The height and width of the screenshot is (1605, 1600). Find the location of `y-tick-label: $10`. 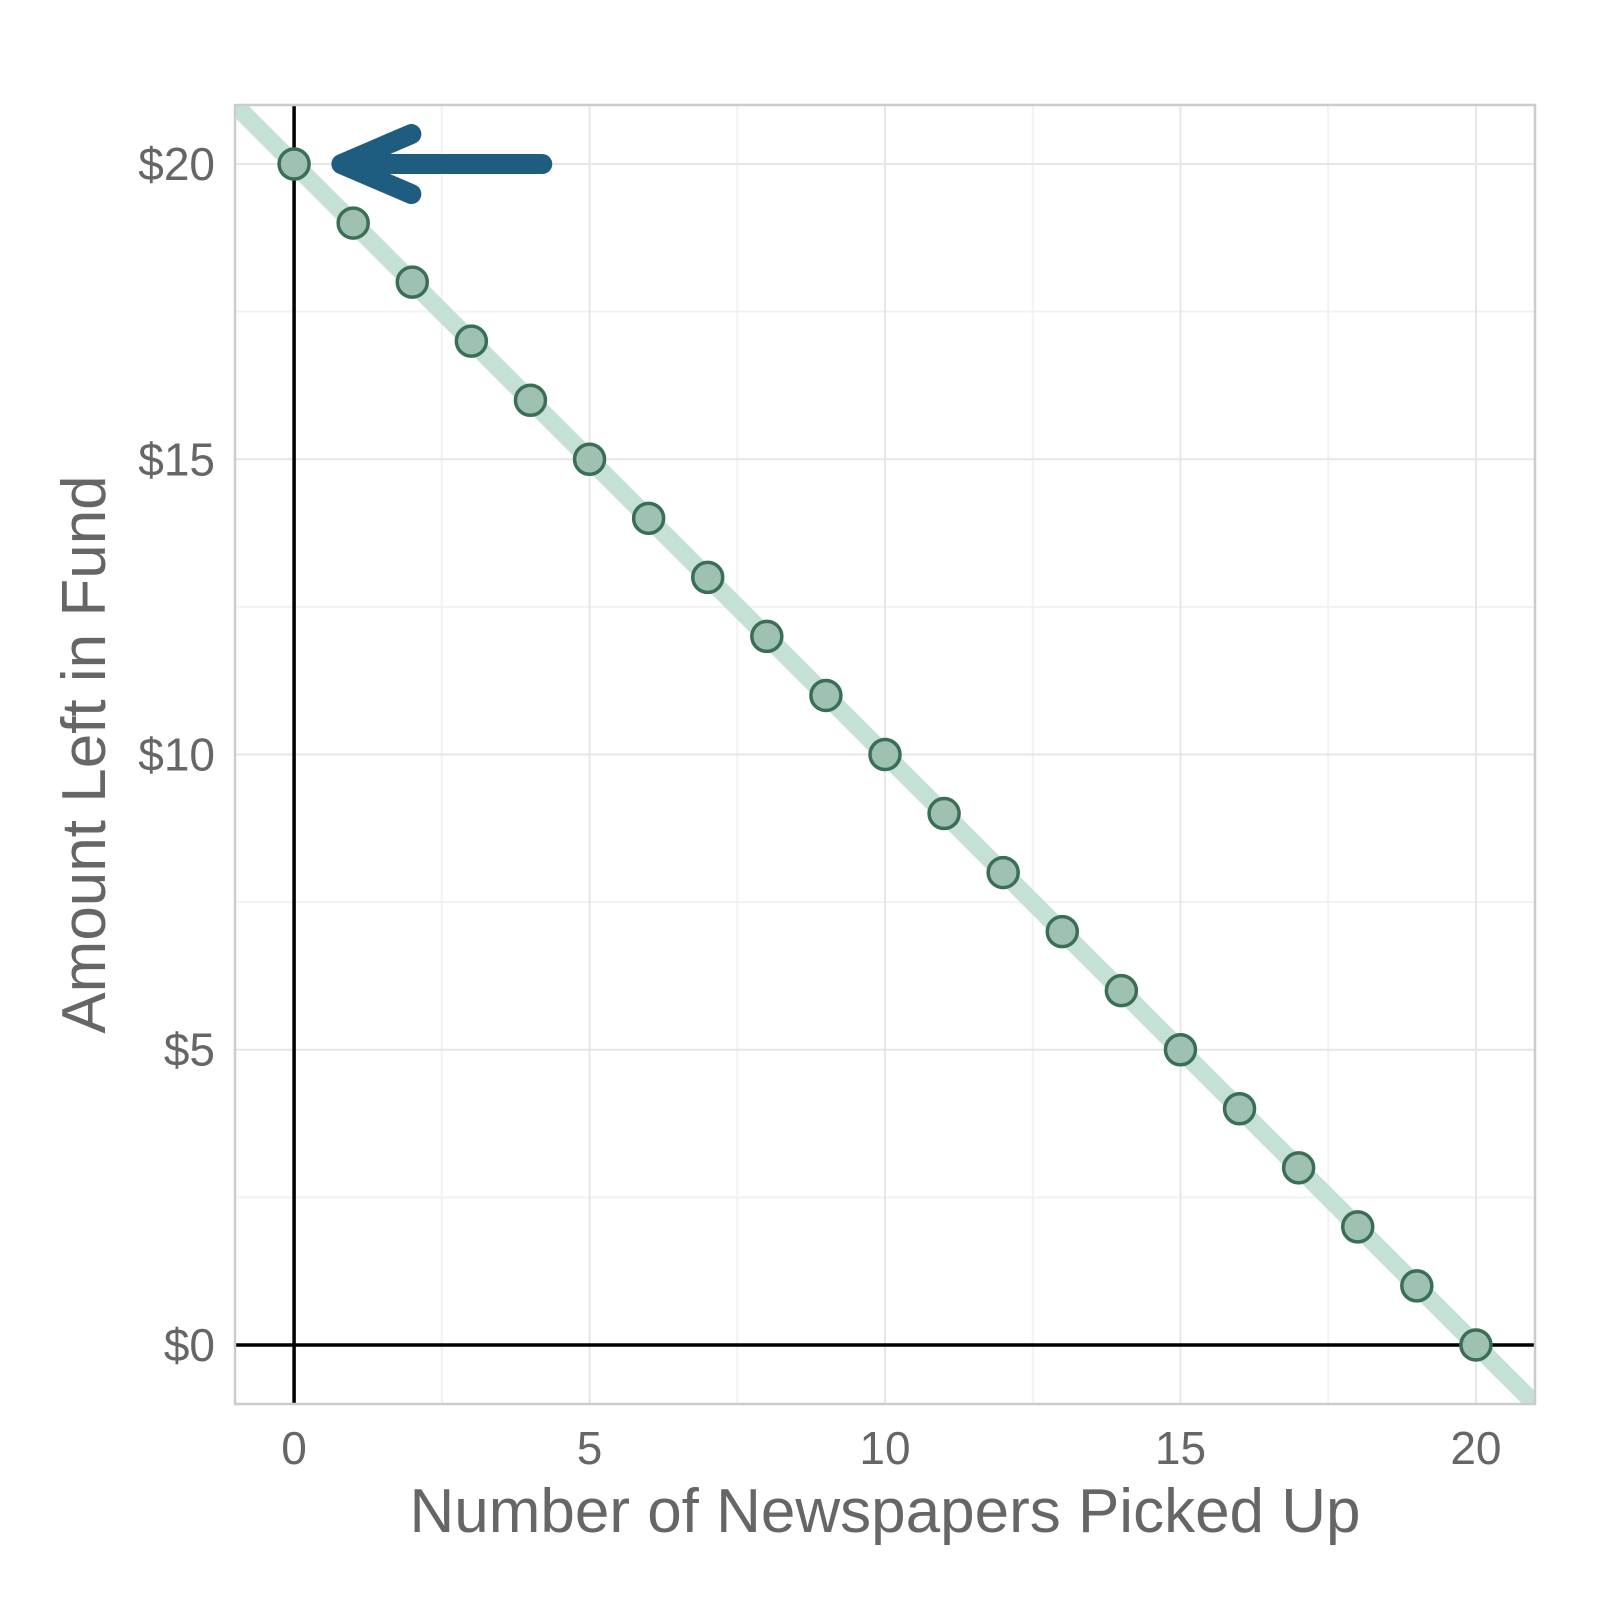

y-tick-label: $10 is located at coordinates (176, 755).